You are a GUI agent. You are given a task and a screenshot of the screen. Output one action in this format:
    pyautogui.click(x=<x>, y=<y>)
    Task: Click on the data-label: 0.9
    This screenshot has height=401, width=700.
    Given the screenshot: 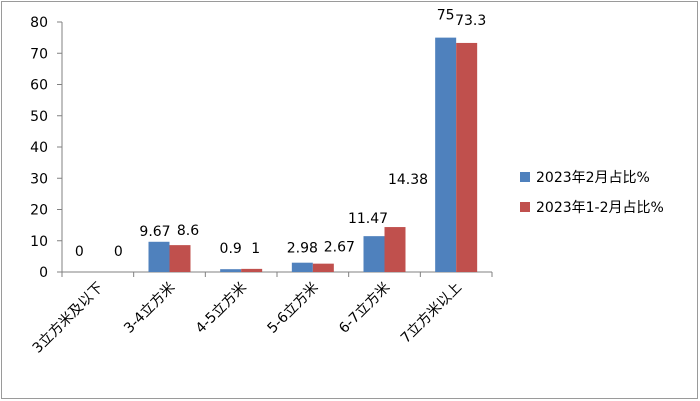 What is the action you would take?
    pyautogui.click(x=231, y=249)
    